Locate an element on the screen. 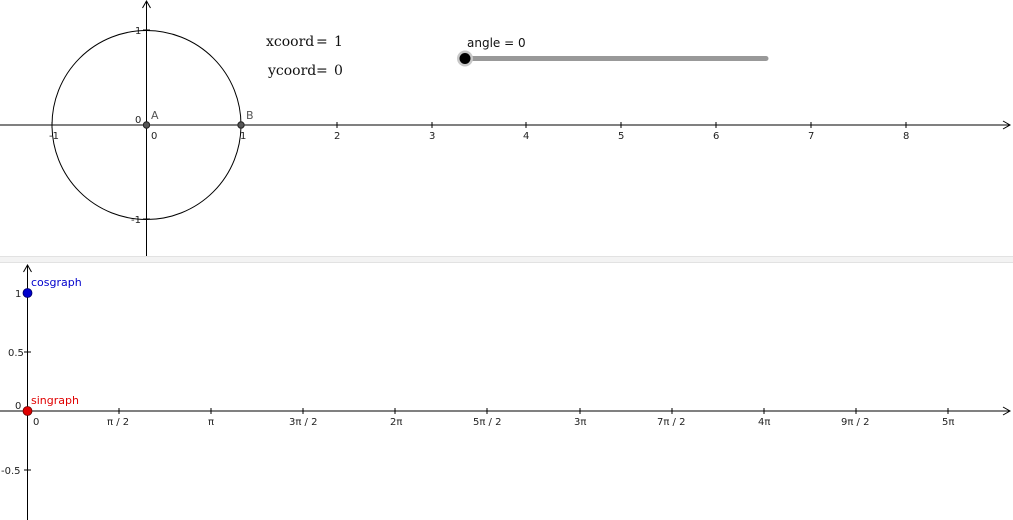  x-tick-label: 3 is located at coordinates (432, 136).